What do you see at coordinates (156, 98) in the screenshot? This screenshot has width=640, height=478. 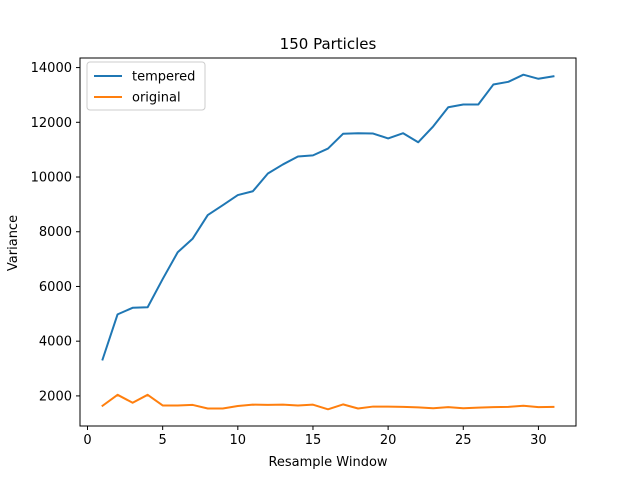 I see `legend-label-original: original` at bounding box center [156, 98].